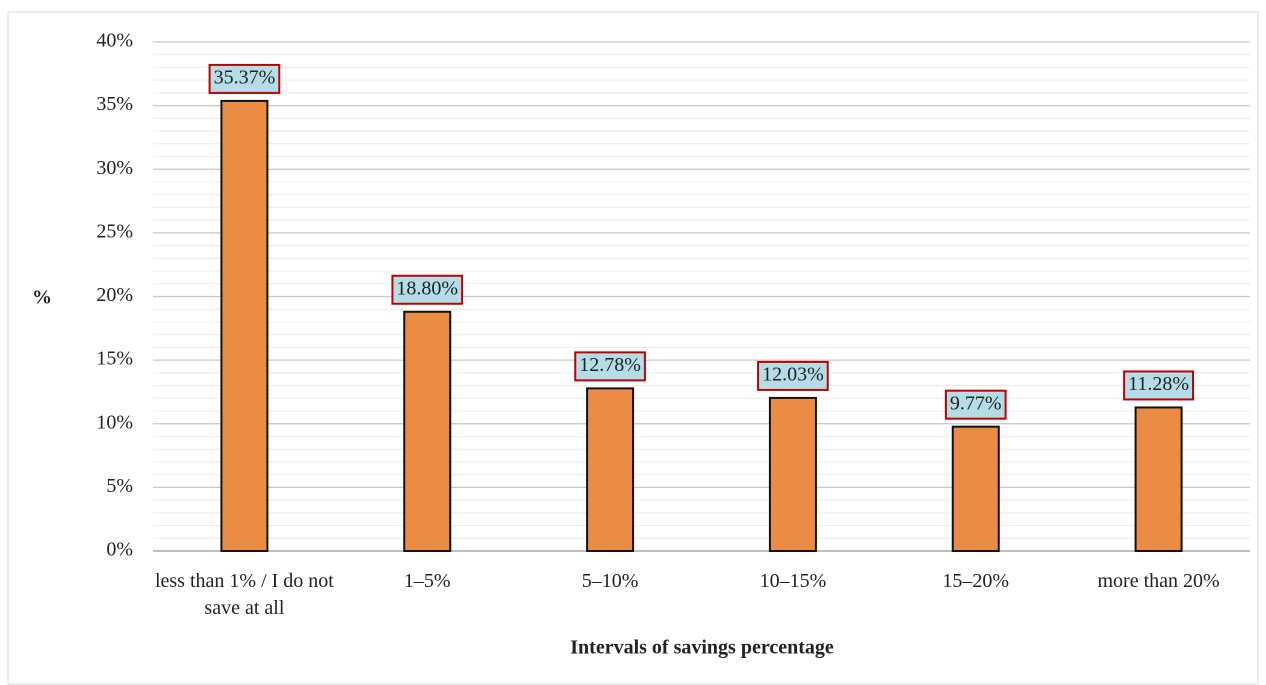  What do you see at coordinates (114, 104) in the screenshot?
I see `y-tick-label: 35%` at bounding box center [114, 104].